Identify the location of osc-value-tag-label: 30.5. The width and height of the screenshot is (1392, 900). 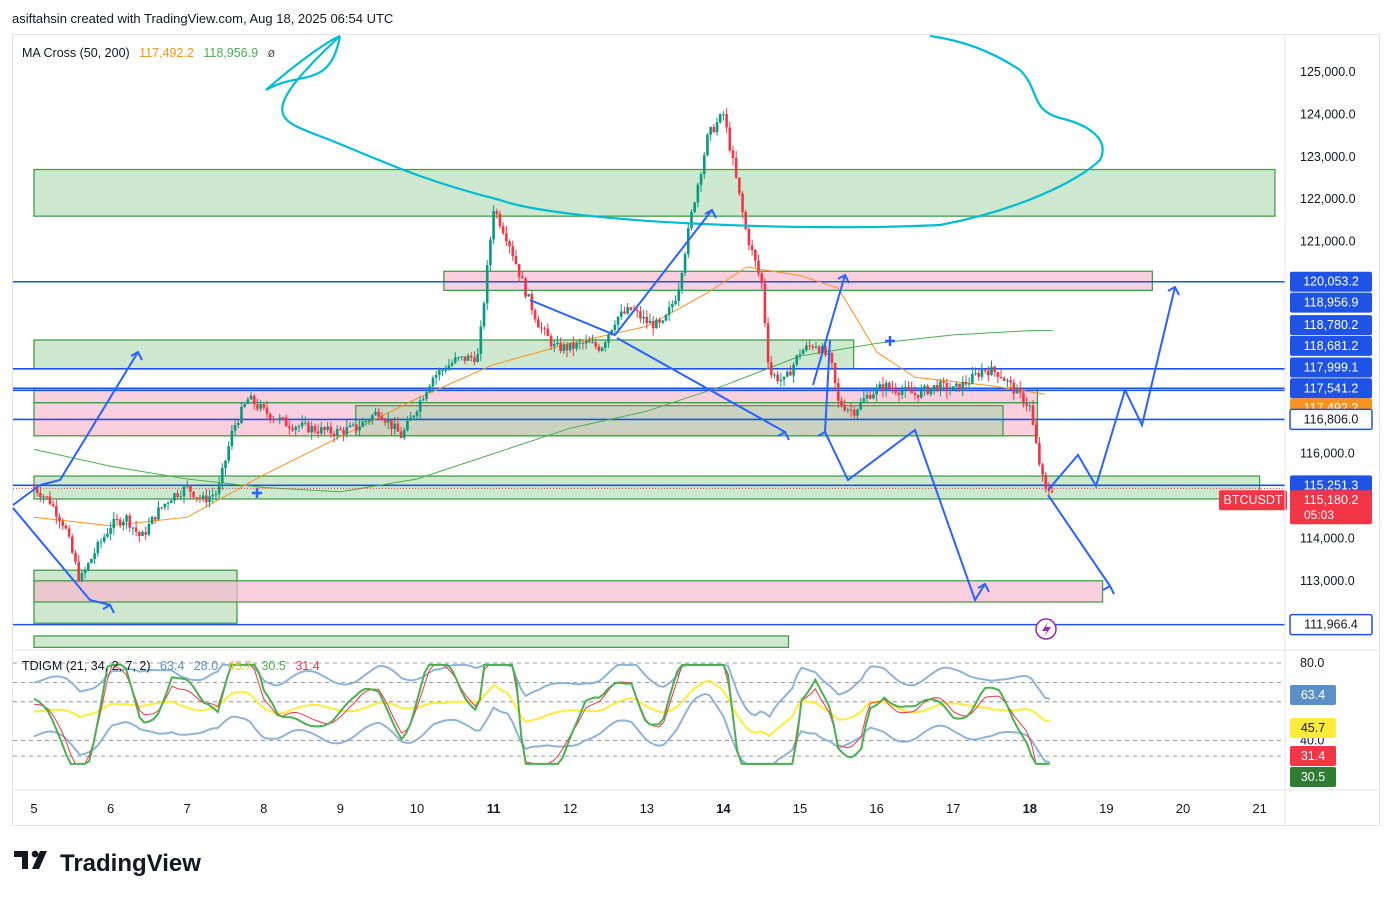
(1313, 777).